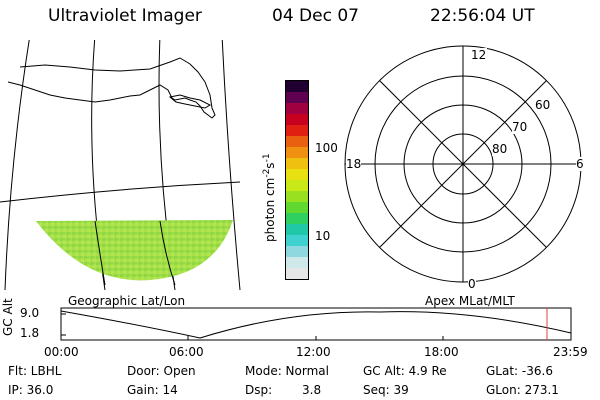  I want to click on info-gc-alt: GC Alt: 4.9 Re, so click(405, 371).